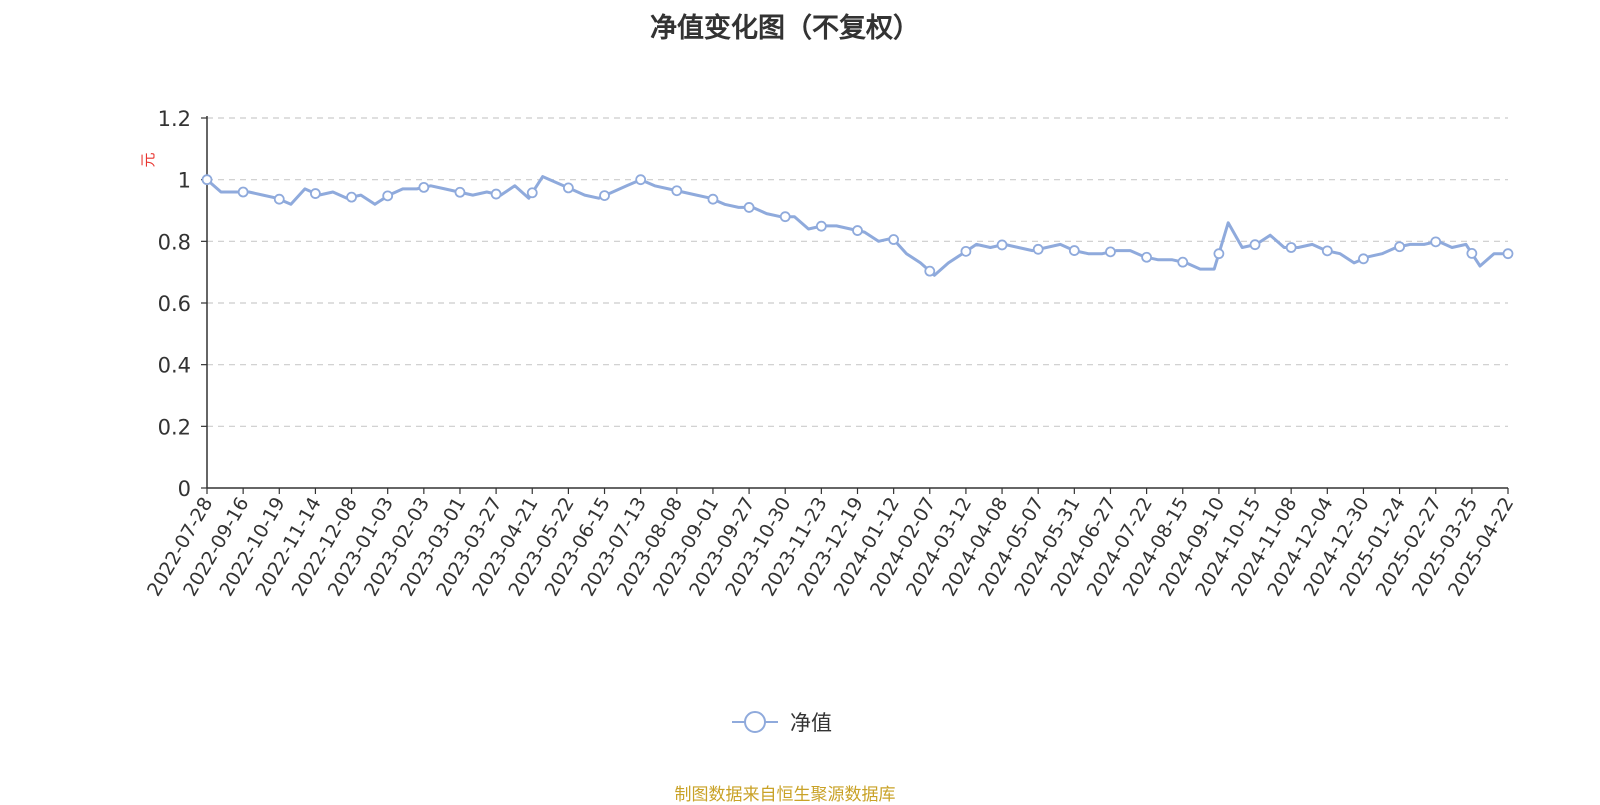 This screenshot has height=805, width=1600. I want to click on y-tick-labels: 0 0.2 0.4 0.6 0.8 1 1.2, so click(174, 304).